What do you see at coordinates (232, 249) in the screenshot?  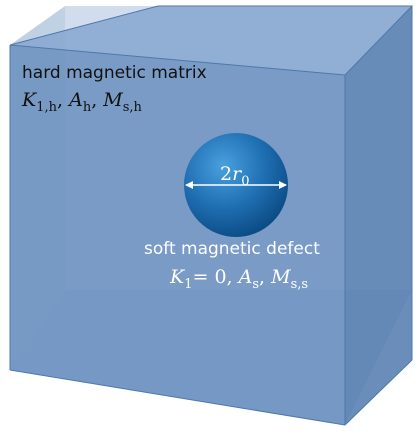 I see `defect-label: soft magnetic defect` at bounding box center [232, 249].